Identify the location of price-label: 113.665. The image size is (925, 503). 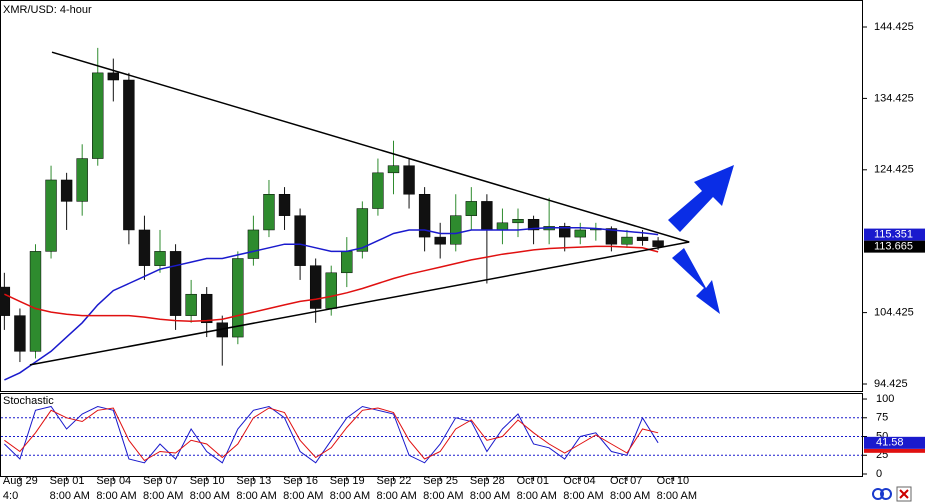
(893, 247).